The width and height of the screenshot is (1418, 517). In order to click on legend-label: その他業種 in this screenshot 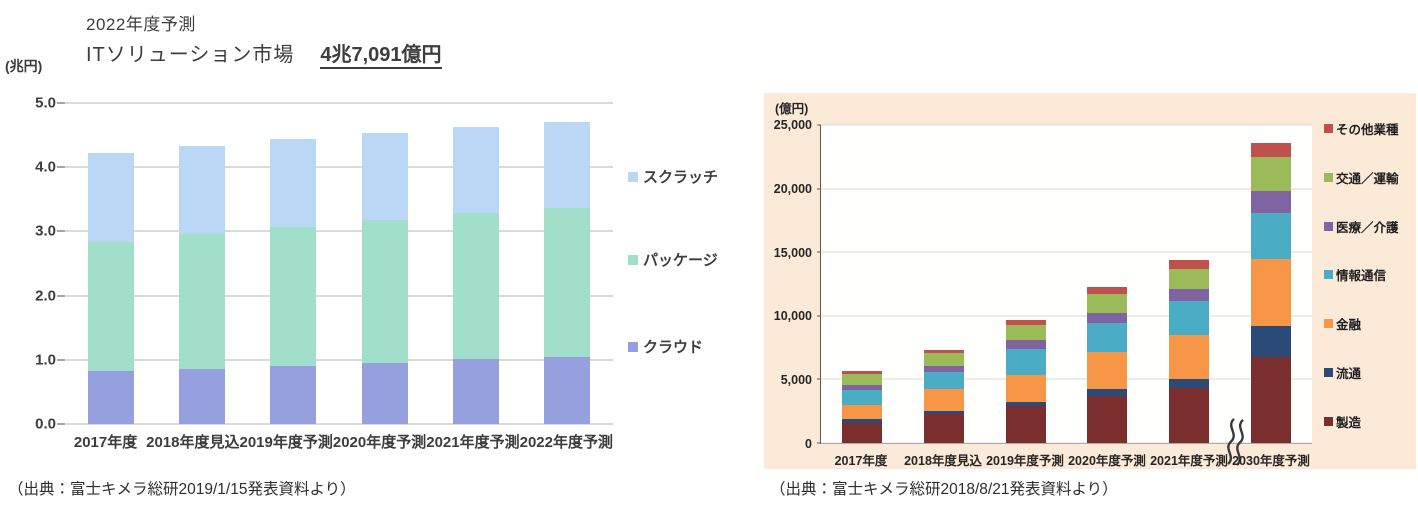, I will do `click(1367, 130)`.